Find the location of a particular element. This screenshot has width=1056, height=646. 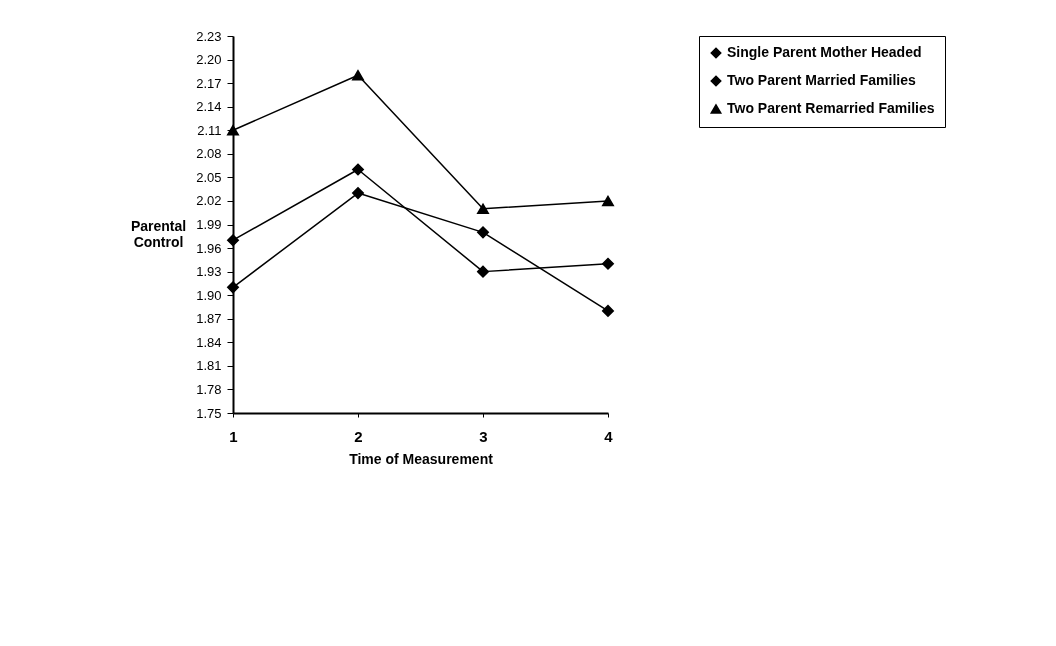

y-tick-label: 2.02 is located at coordinates (209, 201).